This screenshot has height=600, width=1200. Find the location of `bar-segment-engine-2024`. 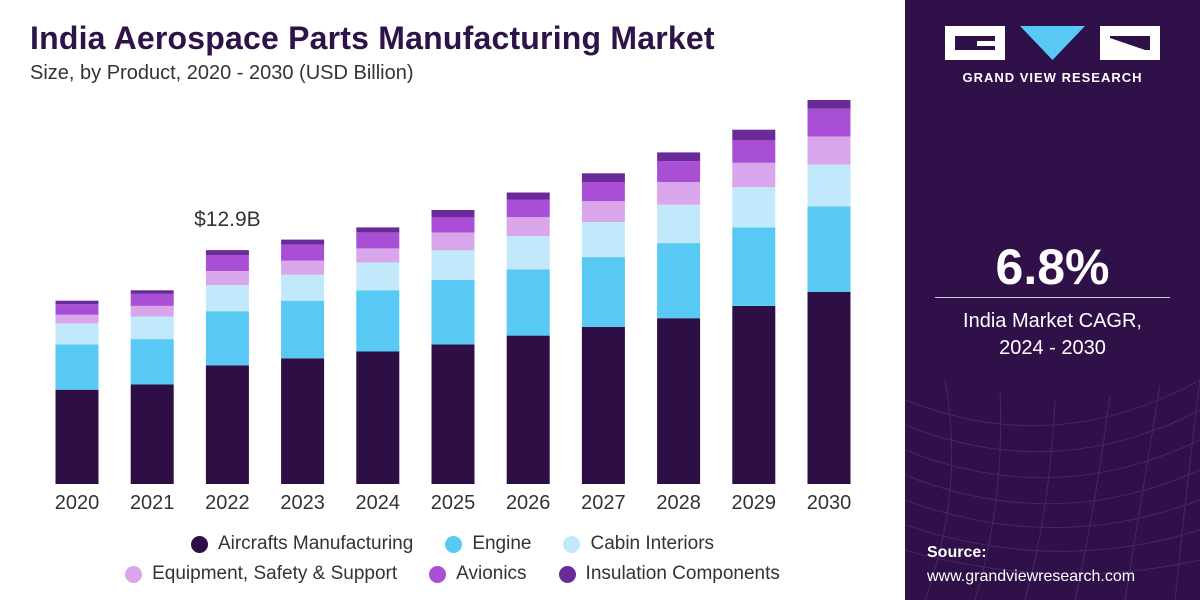

bar-segment-engine-2024 is located at coordinates (378, 321).